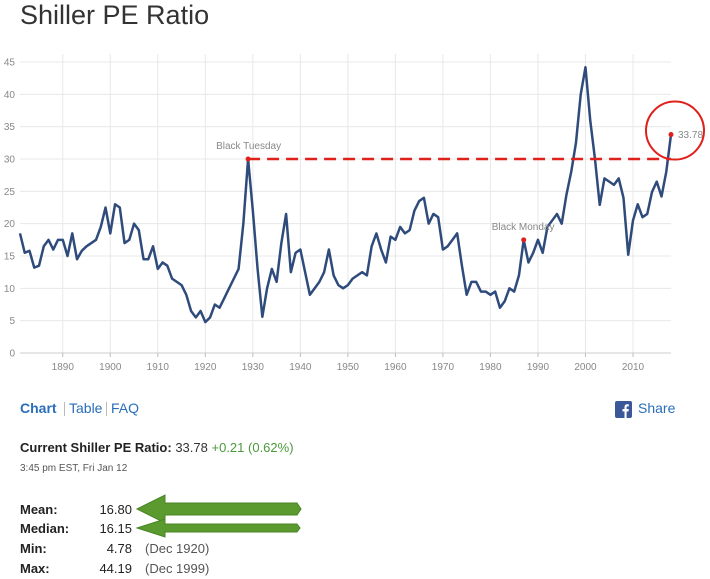 The width and height of the screenshot is (710, 579). I want to click on y-tick-label: 25, so click(10, 192).